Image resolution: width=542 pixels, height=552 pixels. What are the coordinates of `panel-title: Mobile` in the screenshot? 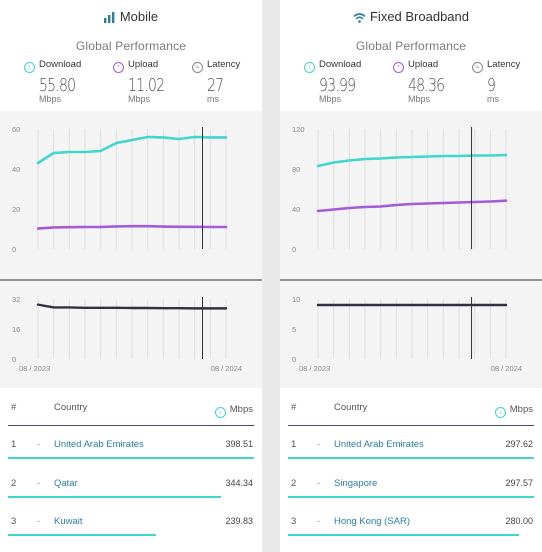 It's located at (131, 17).